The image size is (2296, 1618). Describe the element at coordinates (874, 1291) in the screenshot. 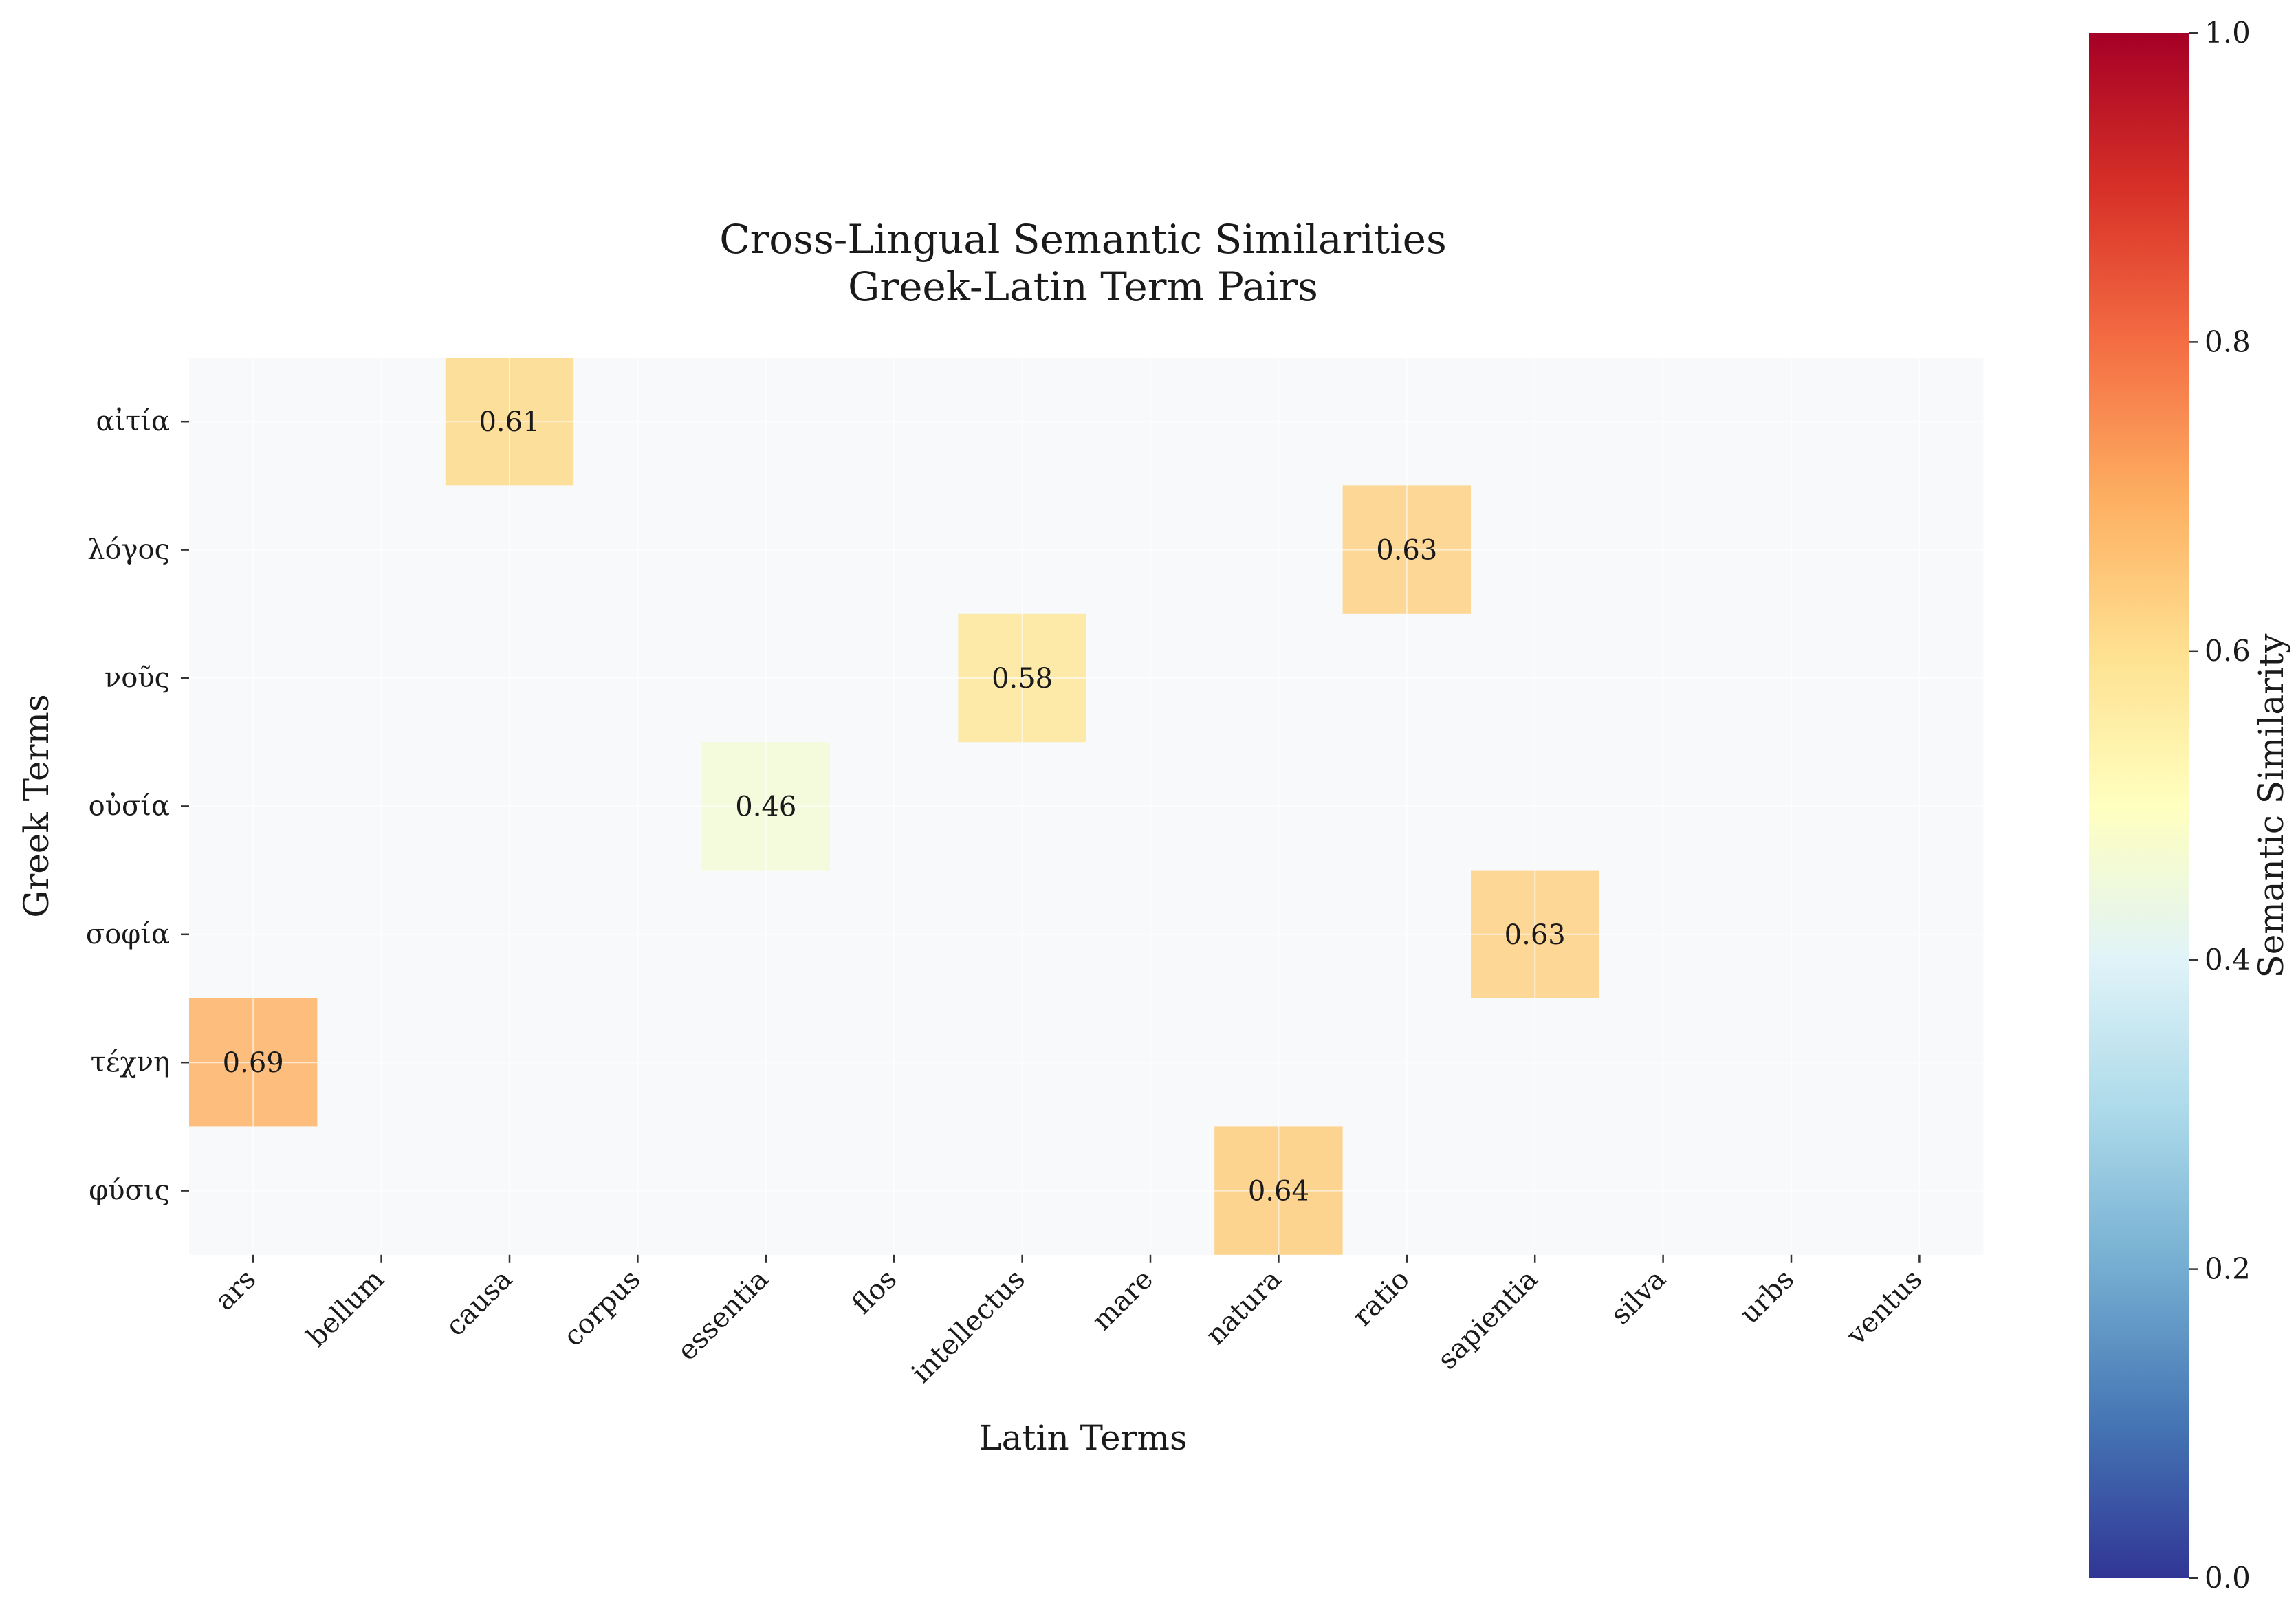

I see `x-tick-label: flos` at that location.